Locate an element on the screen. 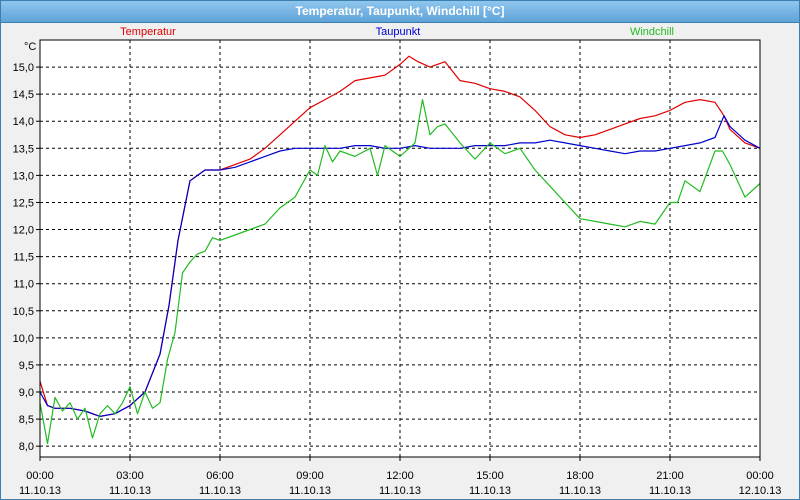  legend: Temperatur Taupunkt Windchill is located at coordinates (397, 32).